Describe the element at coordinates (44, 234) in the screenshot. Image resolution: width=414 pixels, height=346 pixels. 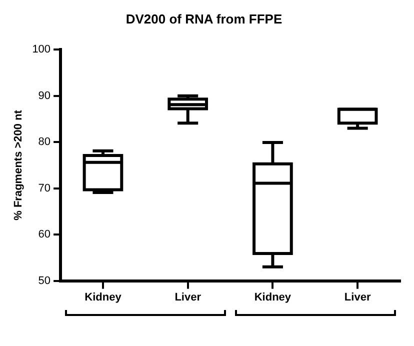
I see `y-tick-label: 60` at that location.